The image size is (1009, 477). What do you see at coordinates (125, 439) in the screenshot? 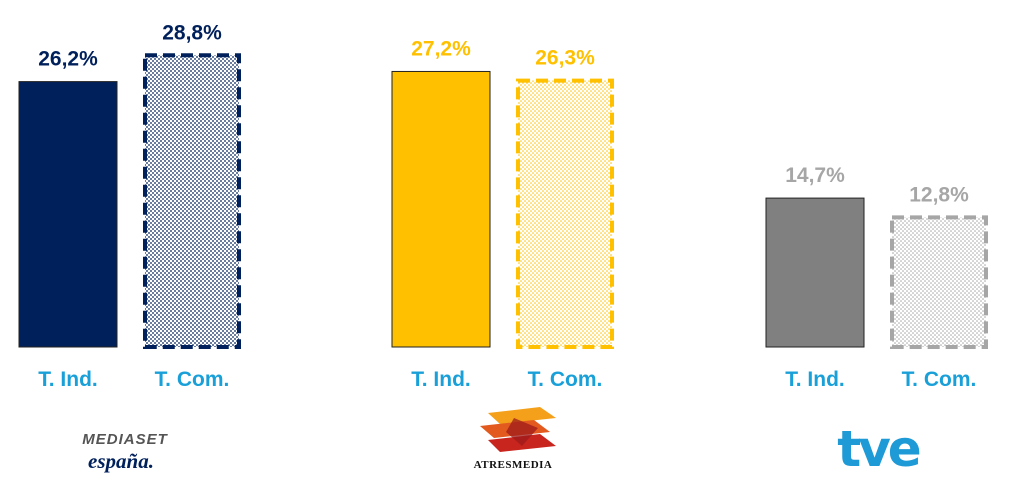
I see `mediaset-logo-text-top: MEDIASET` at bounding box center [125, 439].